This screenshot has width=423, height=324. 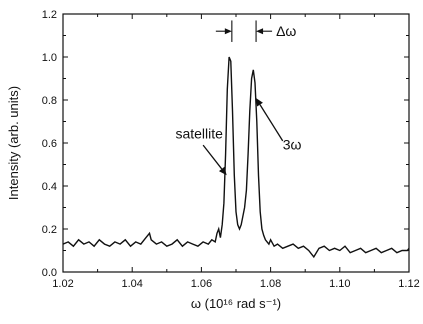 What do you see at coordinates (13, 143) in the screenshot?
I see `y-axis-label: Intensity (arb. units)` at bounding box center [13, 143].